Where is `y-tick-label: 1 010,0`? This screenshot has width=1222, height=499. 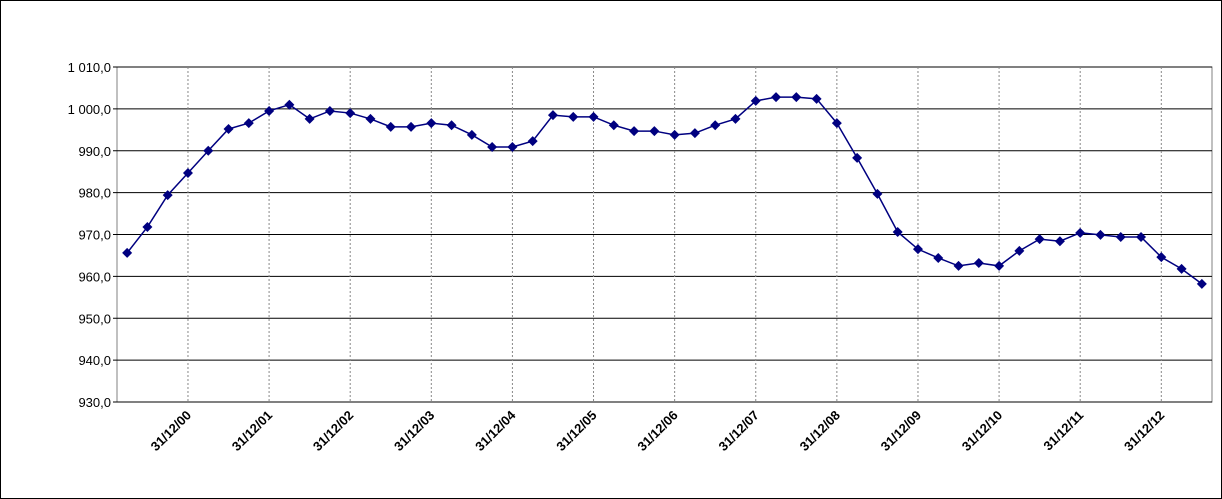
y-tick-label: 1 010,0 is located at coordinates (89, 67).